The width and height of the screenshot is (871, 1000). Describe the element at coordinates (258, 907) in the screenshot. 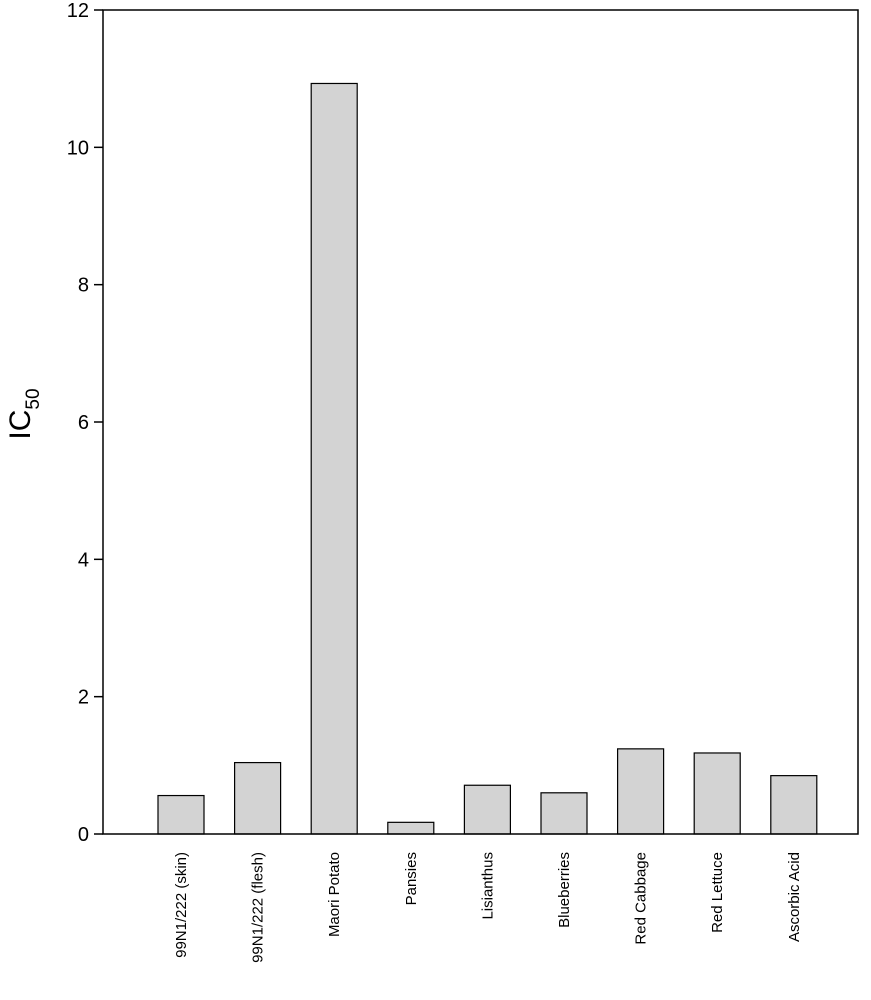

I see `x-category-label: 99N1/222 (flesh)` at that location.